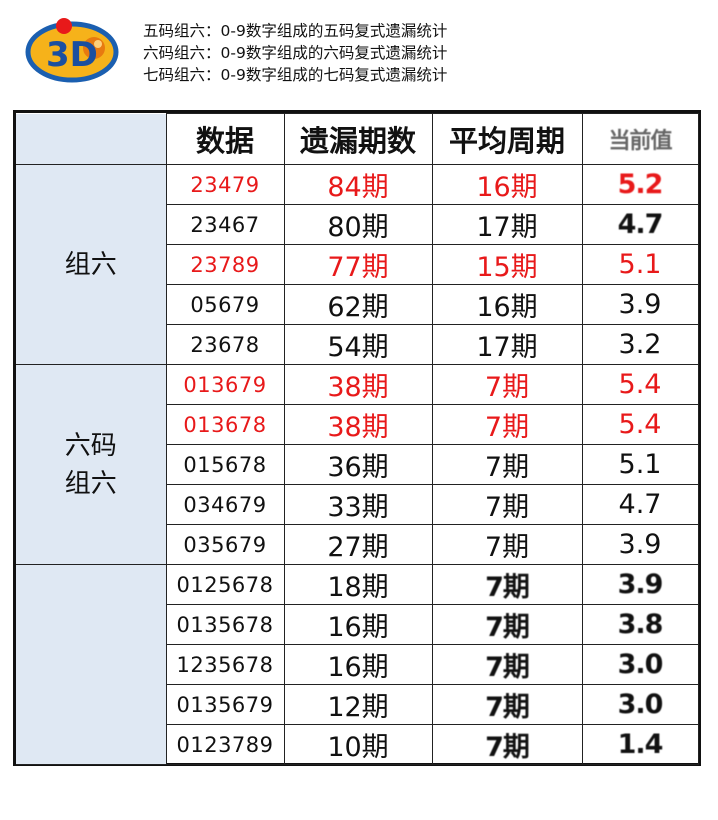  What do you see at coordinates (640, 139) in the screenshot?
I see `header-current-ratio: 当前值` at bounding box center [640, 139].